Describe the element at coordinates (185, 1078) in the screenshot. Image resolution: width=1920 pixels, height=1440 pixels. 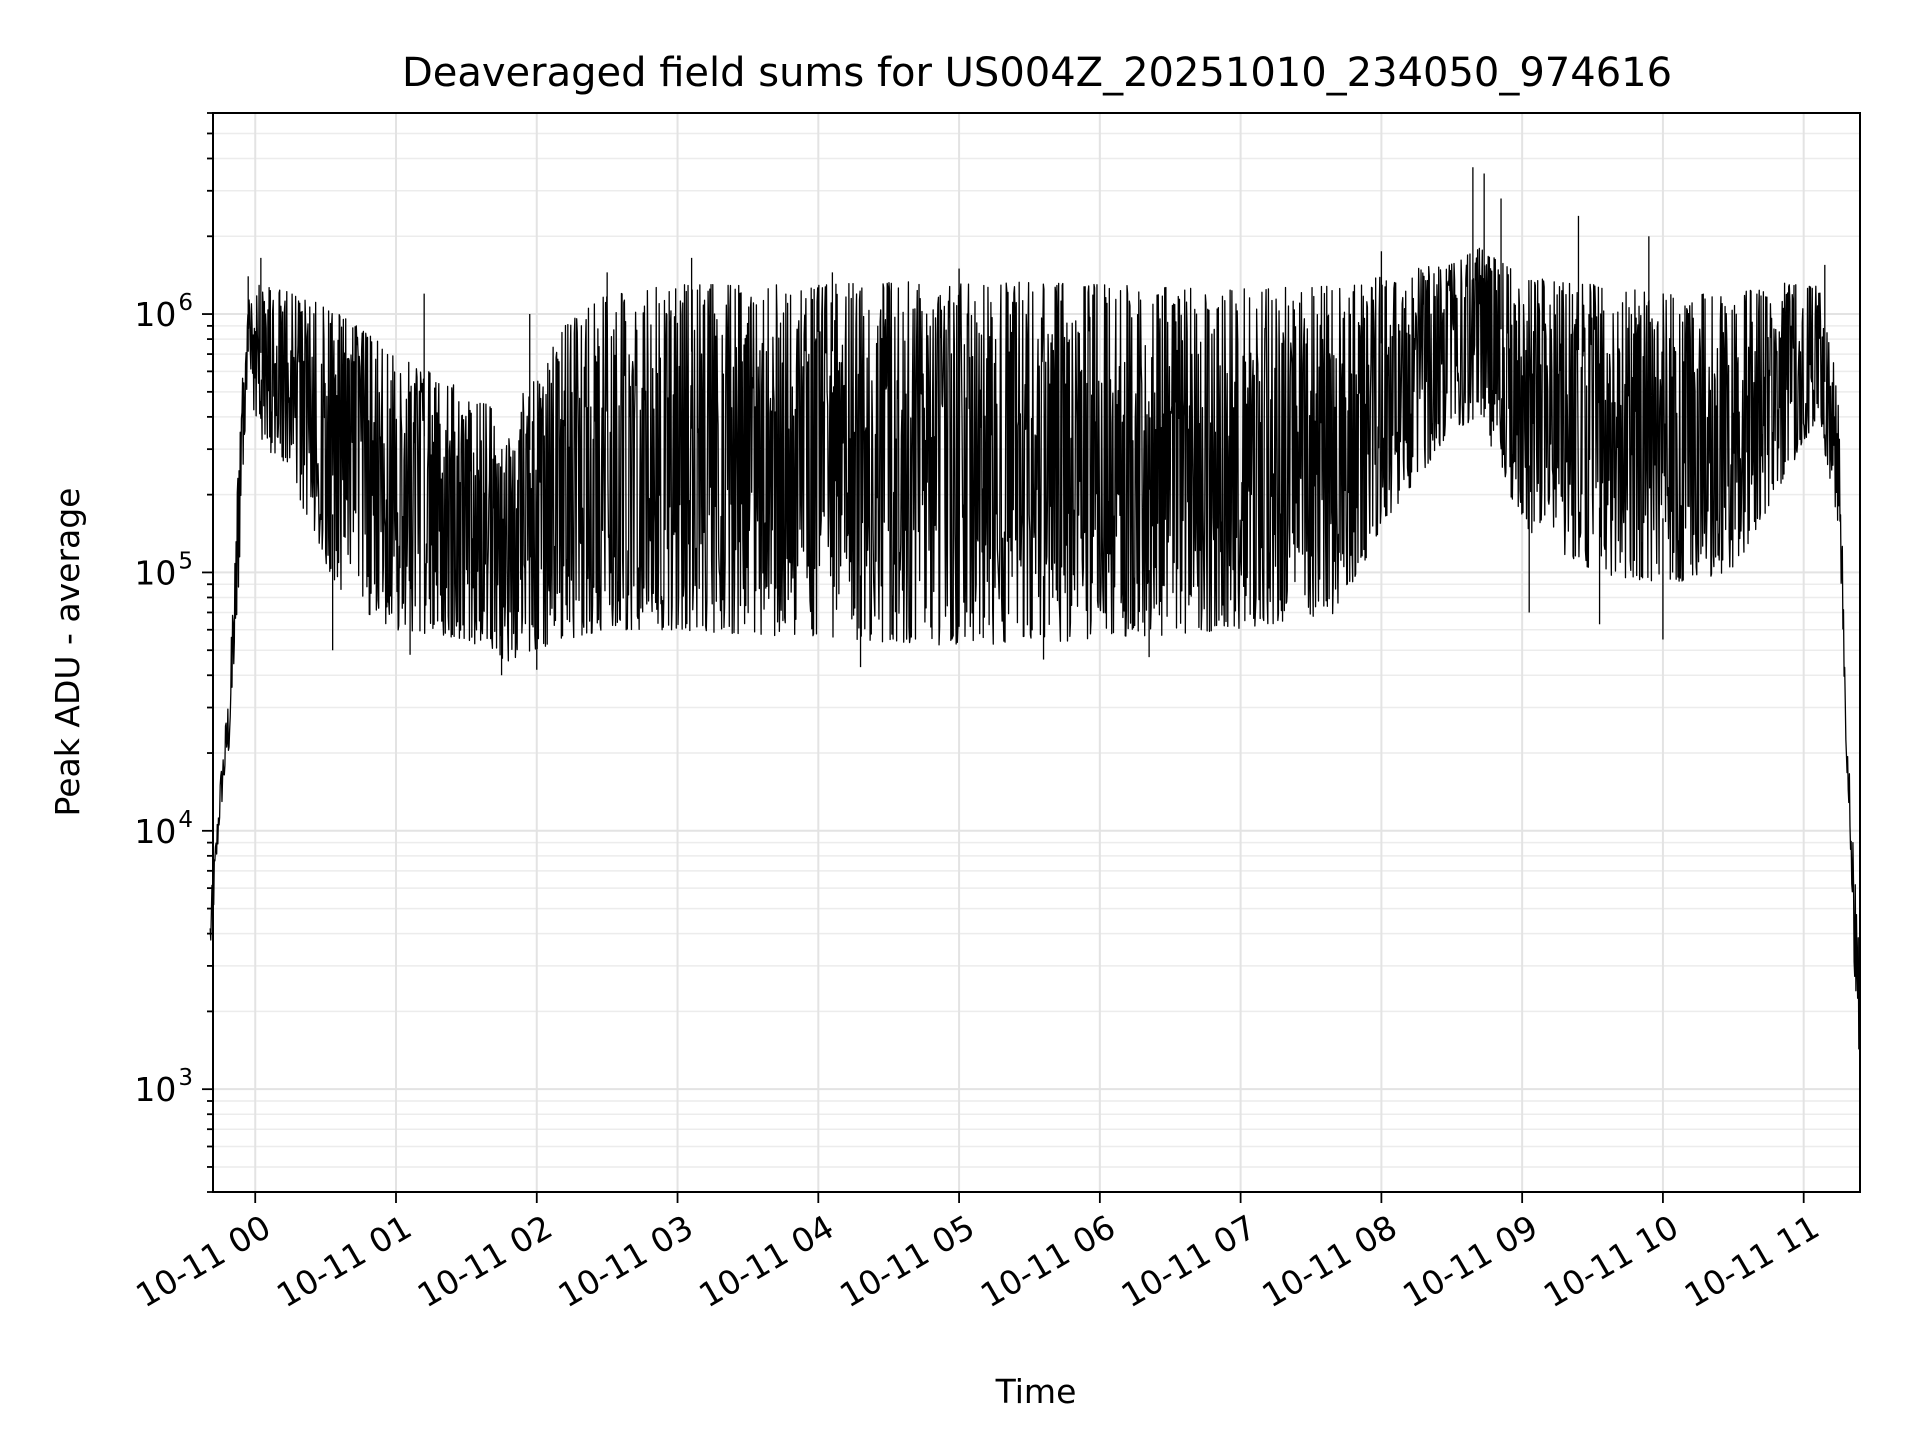
I see `y-tick-exponent: 3` at that location.